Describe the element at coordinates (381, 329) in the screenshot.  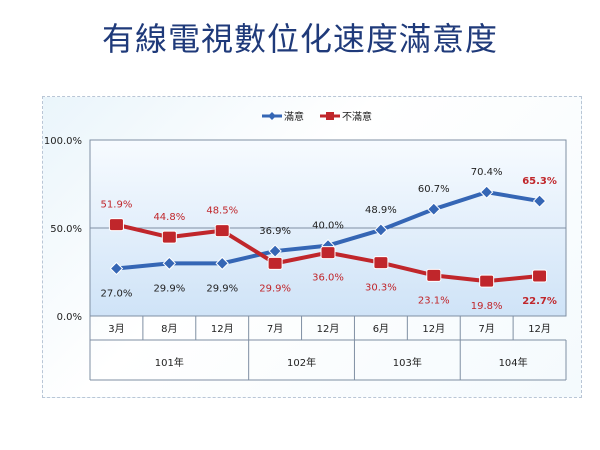
I see `x-tick-label: 6月` at that location.